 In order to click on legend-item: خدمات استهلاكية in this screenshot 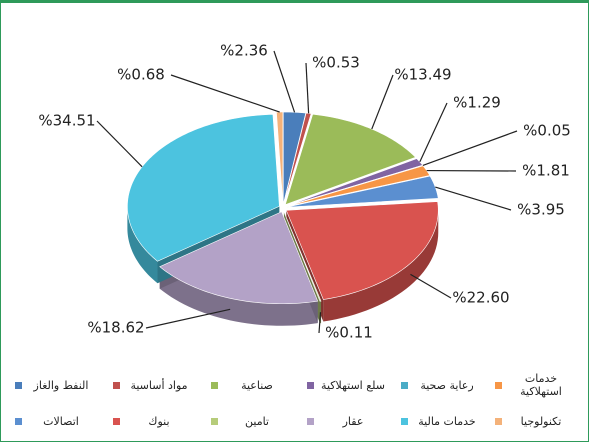, I will do `click(534, 385)`.